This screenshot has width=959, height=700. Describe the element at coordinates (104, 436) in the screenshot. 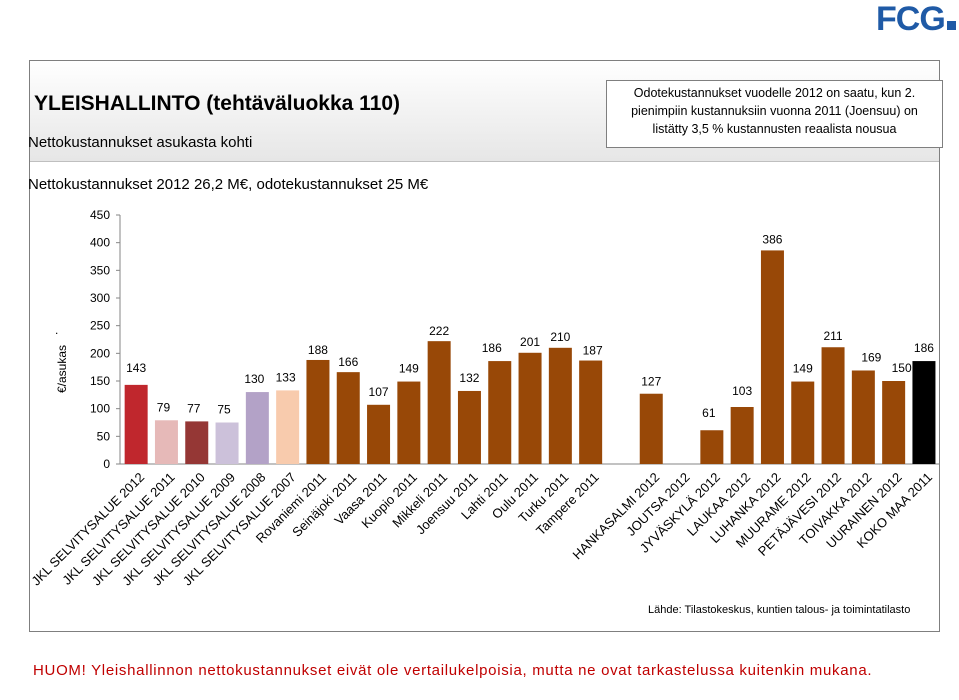

I see `y-tick-label: 50` at that location.